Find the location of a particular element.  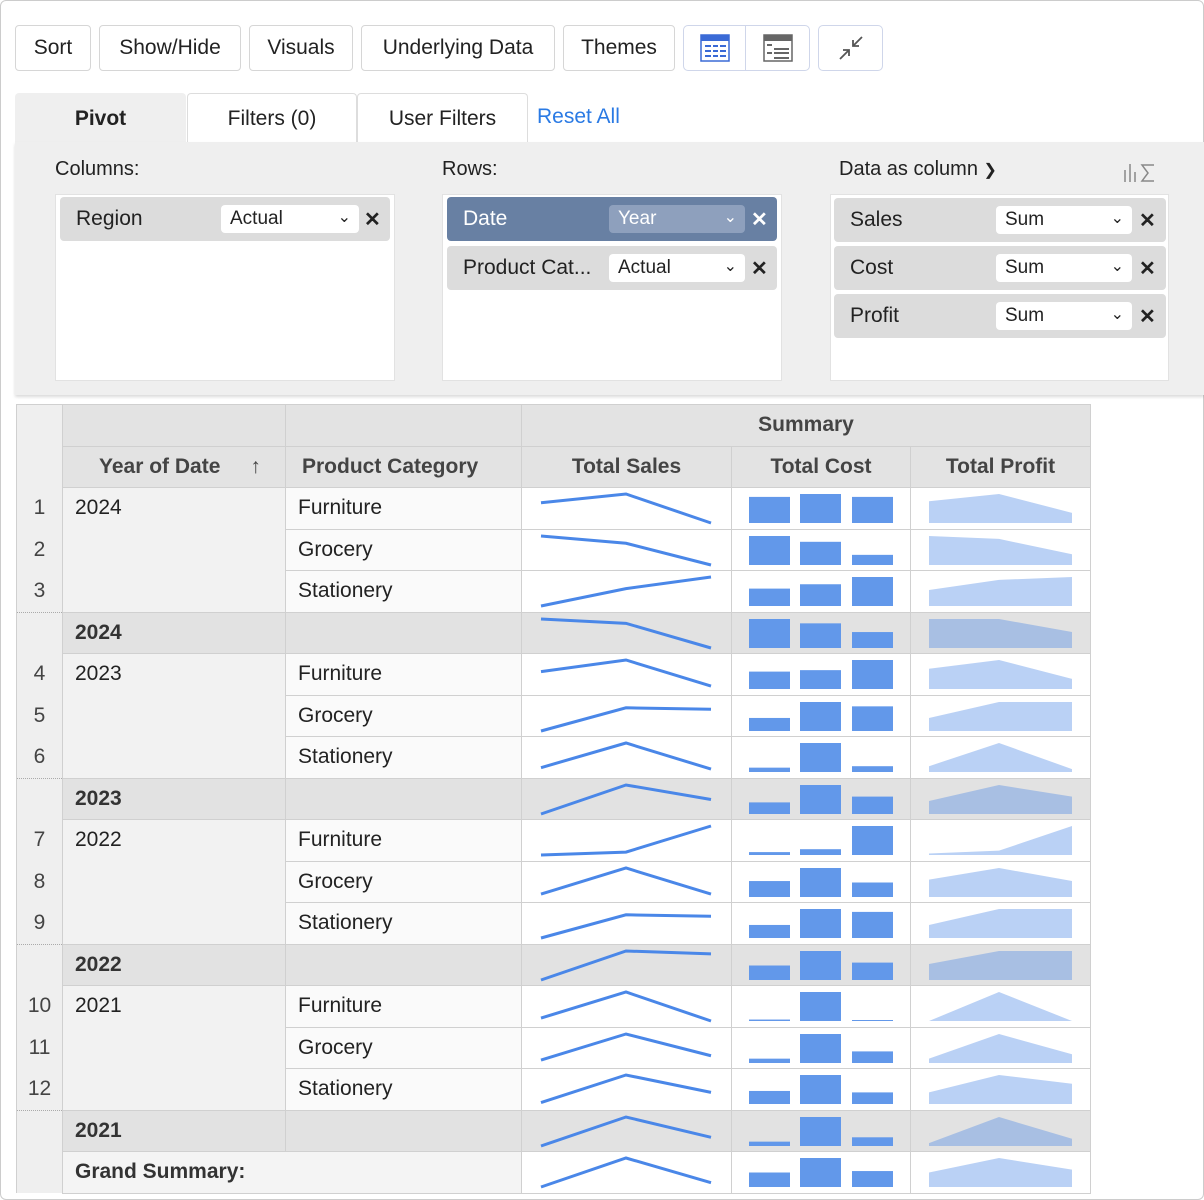

table-row: 5 Grocery is located at coordinates (553, 715).